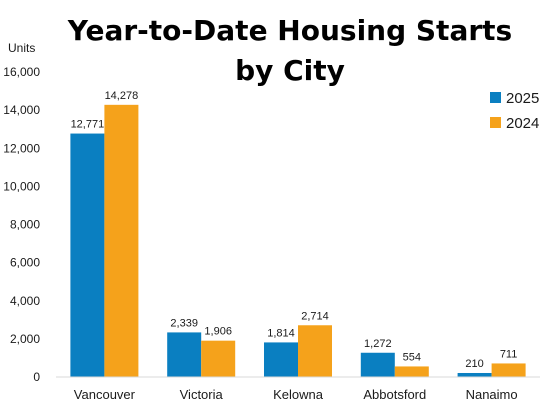  Describe the element at coordinates (21, 72) in the screenshot. I see `y-tick-label: 16,000` at that location.